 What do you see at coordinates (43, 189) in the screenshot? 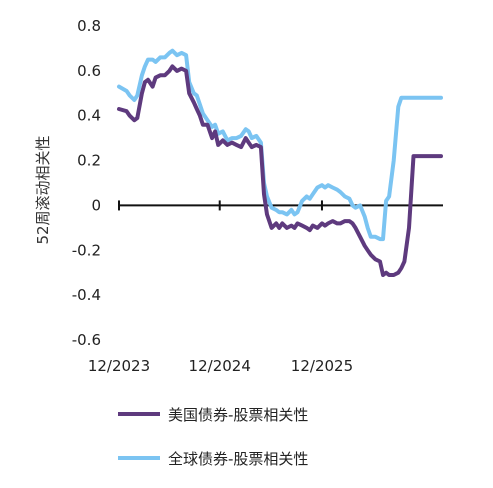
I see `y-axis-title: 52周滚动相关性` at bounding box center [43, 189].